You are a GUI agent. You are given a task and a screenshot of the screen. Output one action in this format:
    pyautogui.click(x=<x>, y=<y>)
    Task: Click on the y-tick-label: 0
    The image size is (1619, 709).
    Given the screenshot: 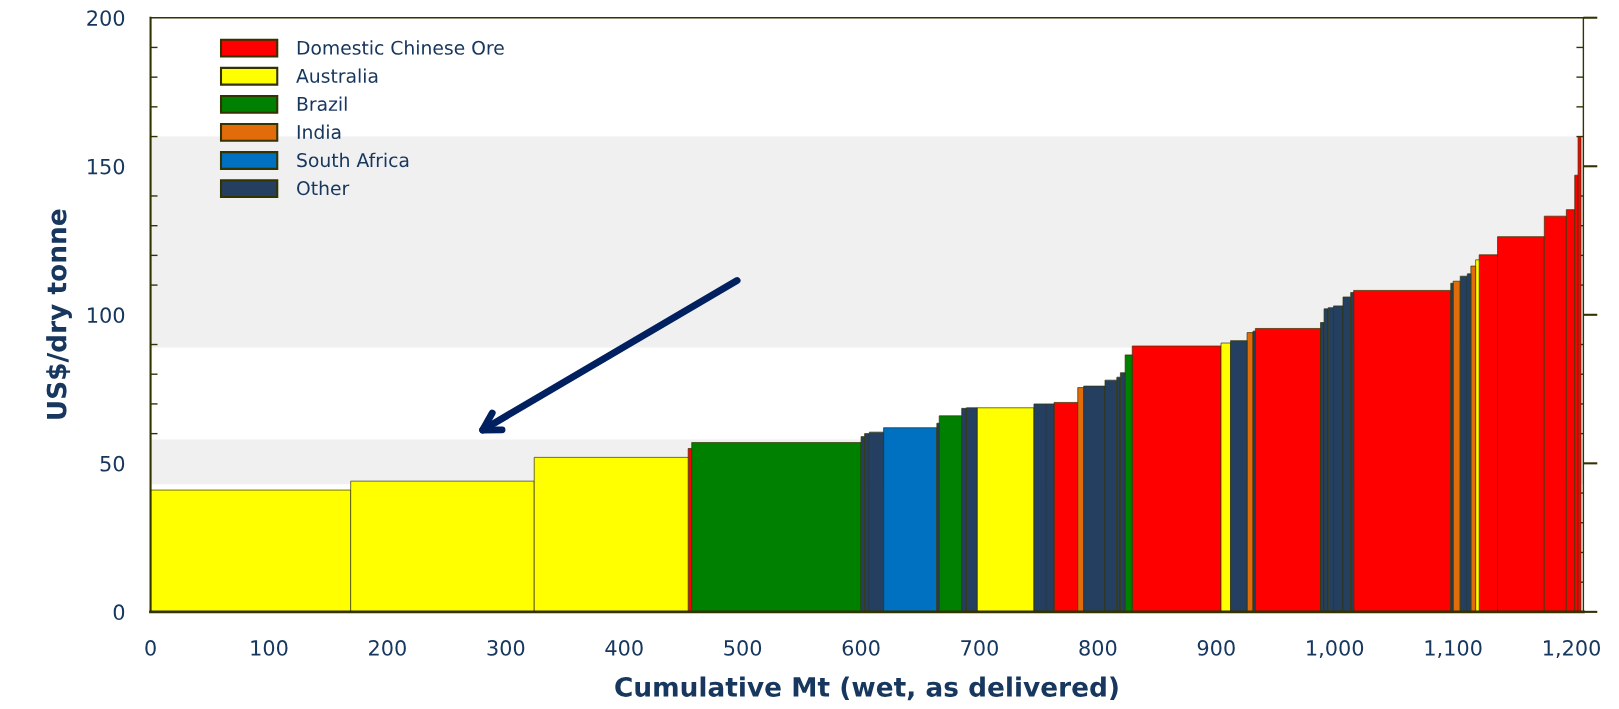 What is the action you would take?
    pyautogui.click(x=119, y=612)
    